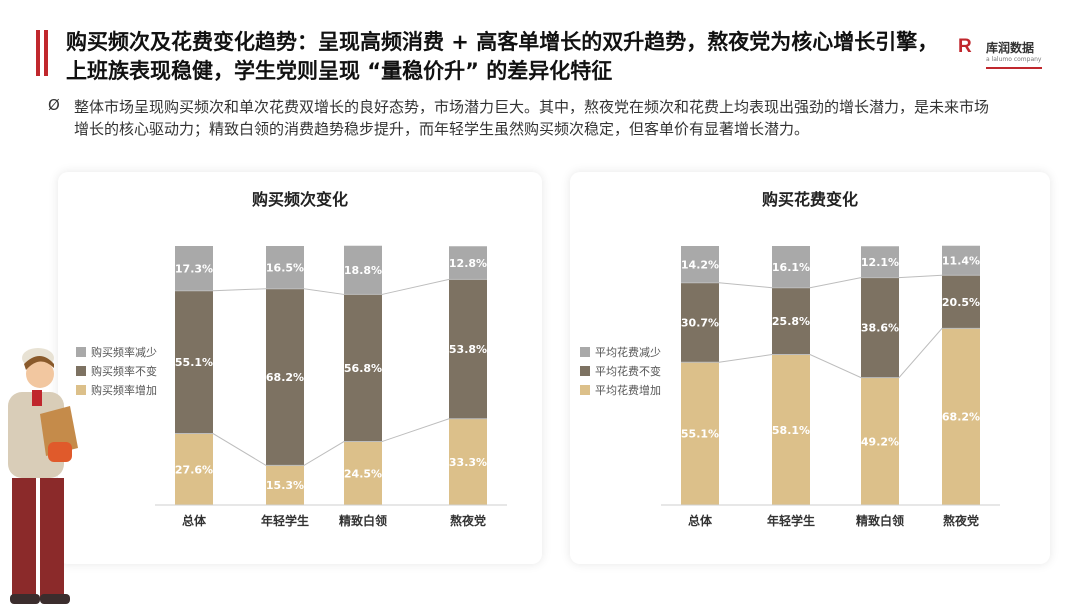 The image size is (1080, 608). I want to click on bag-label-icon, so click(60, 452).